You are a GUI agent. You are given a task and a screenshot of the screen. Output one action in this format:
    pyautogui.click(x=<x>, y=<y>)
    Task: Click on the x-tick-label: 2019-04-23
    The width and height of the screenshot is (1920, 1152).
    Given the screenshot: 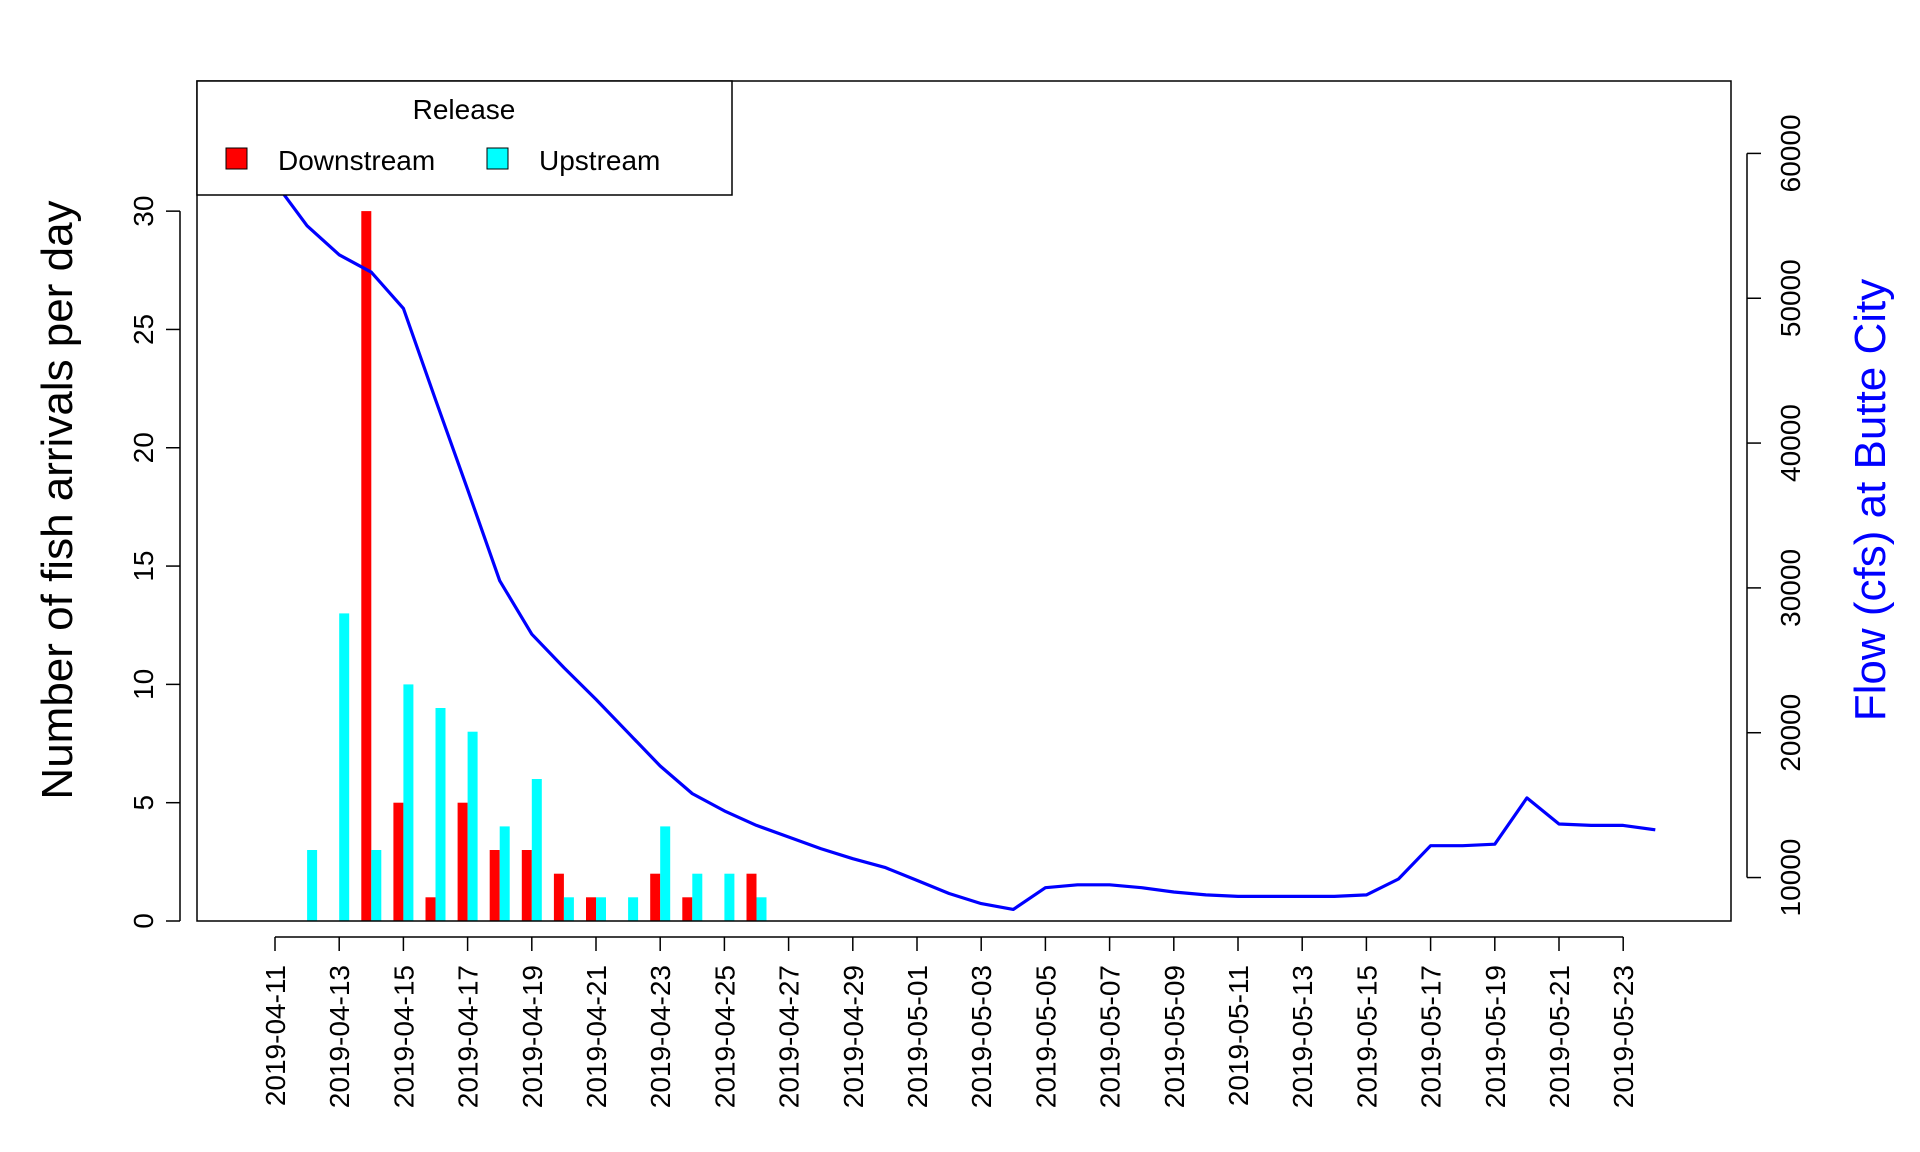 What is the action you would take?
    pyautogui.click(x=660, y=1036)
    